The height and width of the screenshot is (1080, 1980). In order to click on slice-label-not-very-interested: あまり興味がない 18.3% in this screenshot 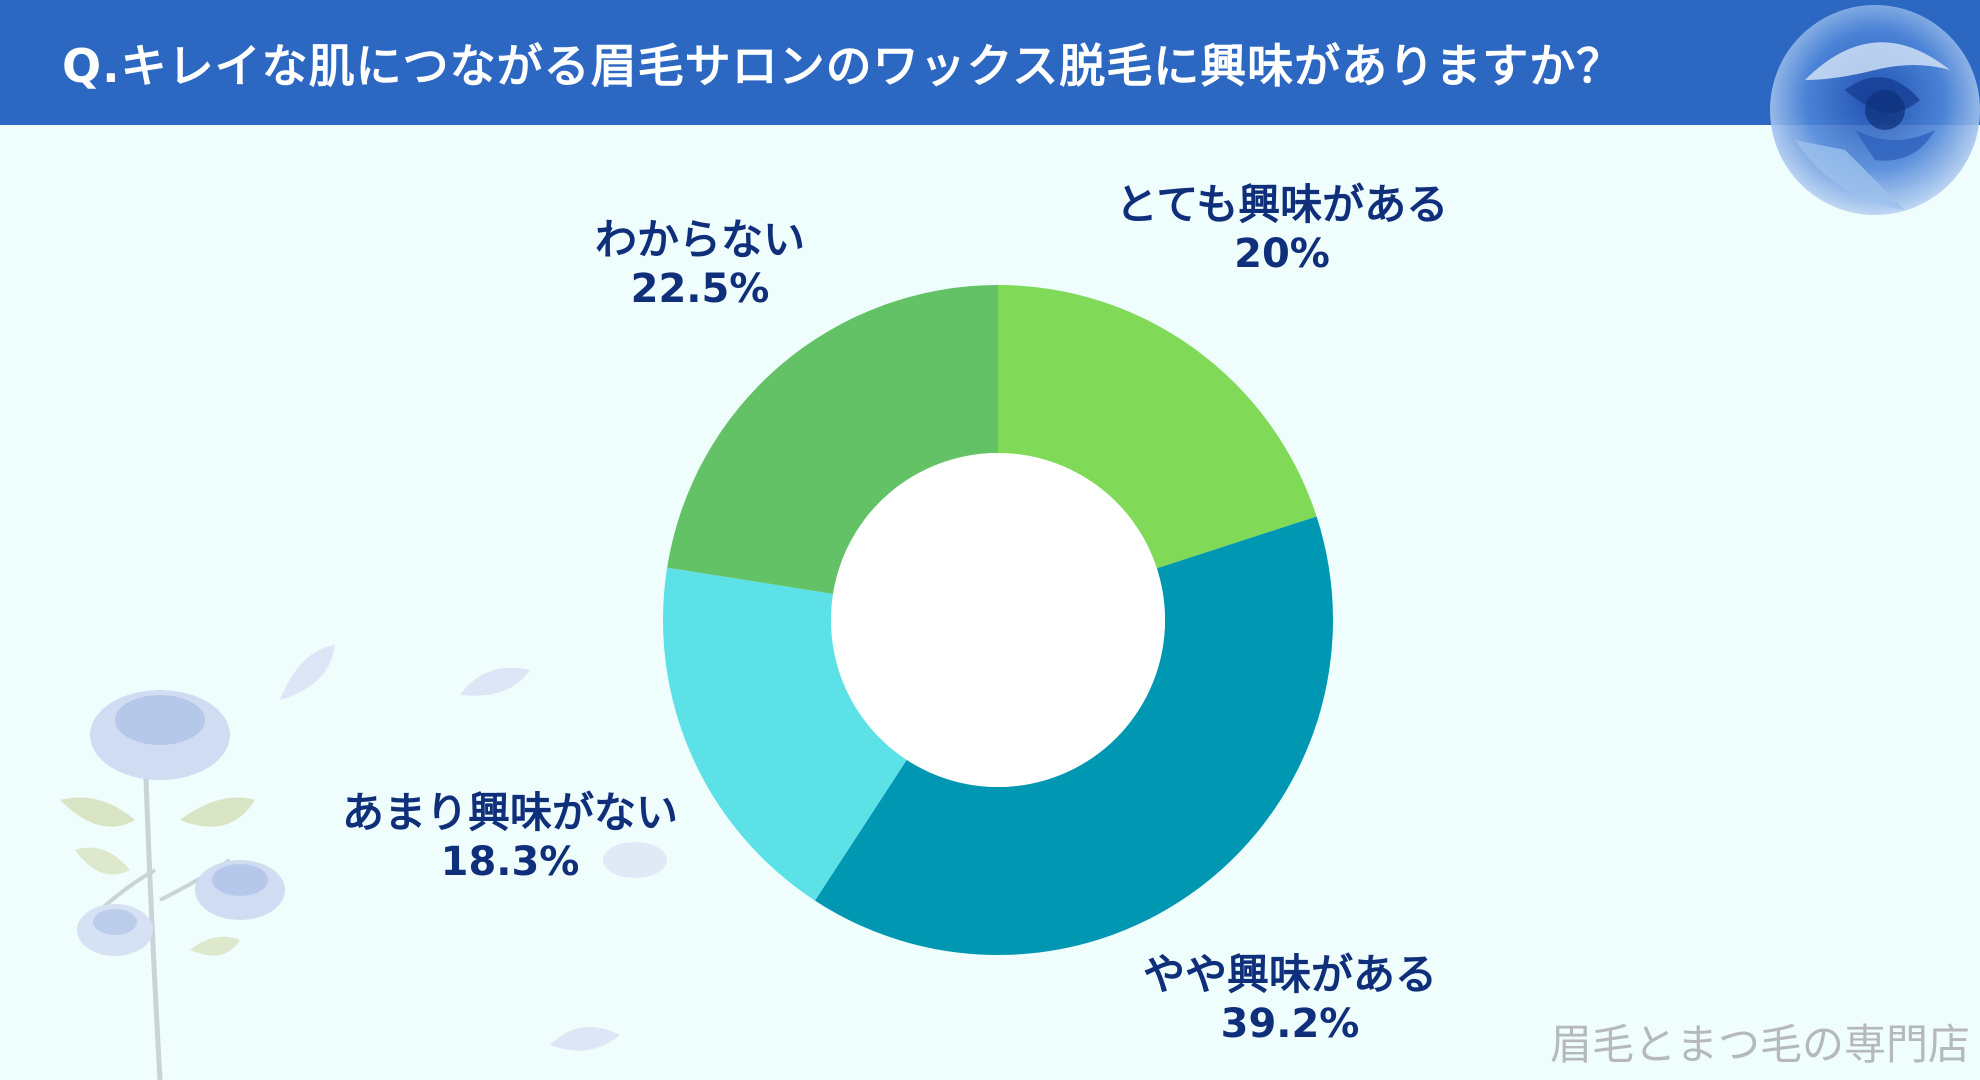, I will do `click(510, 837)`.